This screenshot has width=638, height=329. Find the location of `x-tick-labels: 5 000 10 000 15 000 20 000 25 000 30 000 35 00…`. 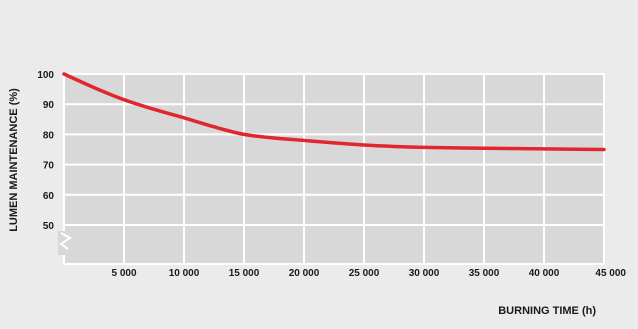

x-tick-labels: 5 000 10 000 15 000 20 000 25 000 30 000 35 00… is located at coordinates (368, 273).